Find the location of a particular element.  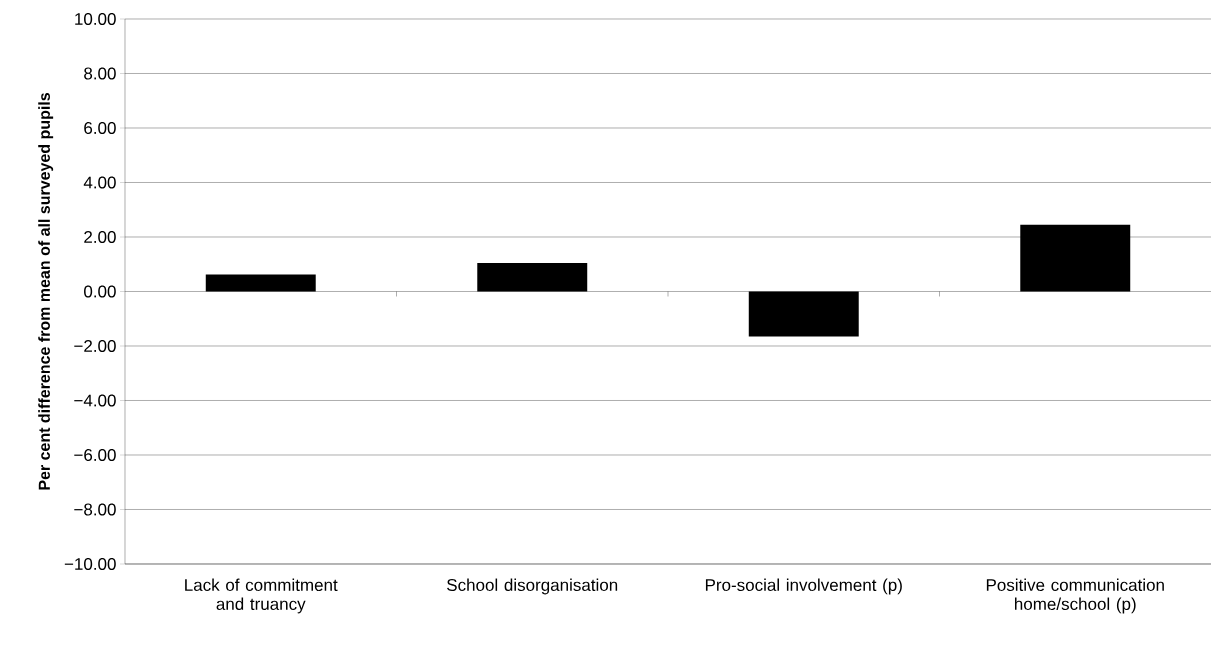

y-axis-title: Per cent difference from mean of all surveyed pupils is located at coordinates (46, 291).